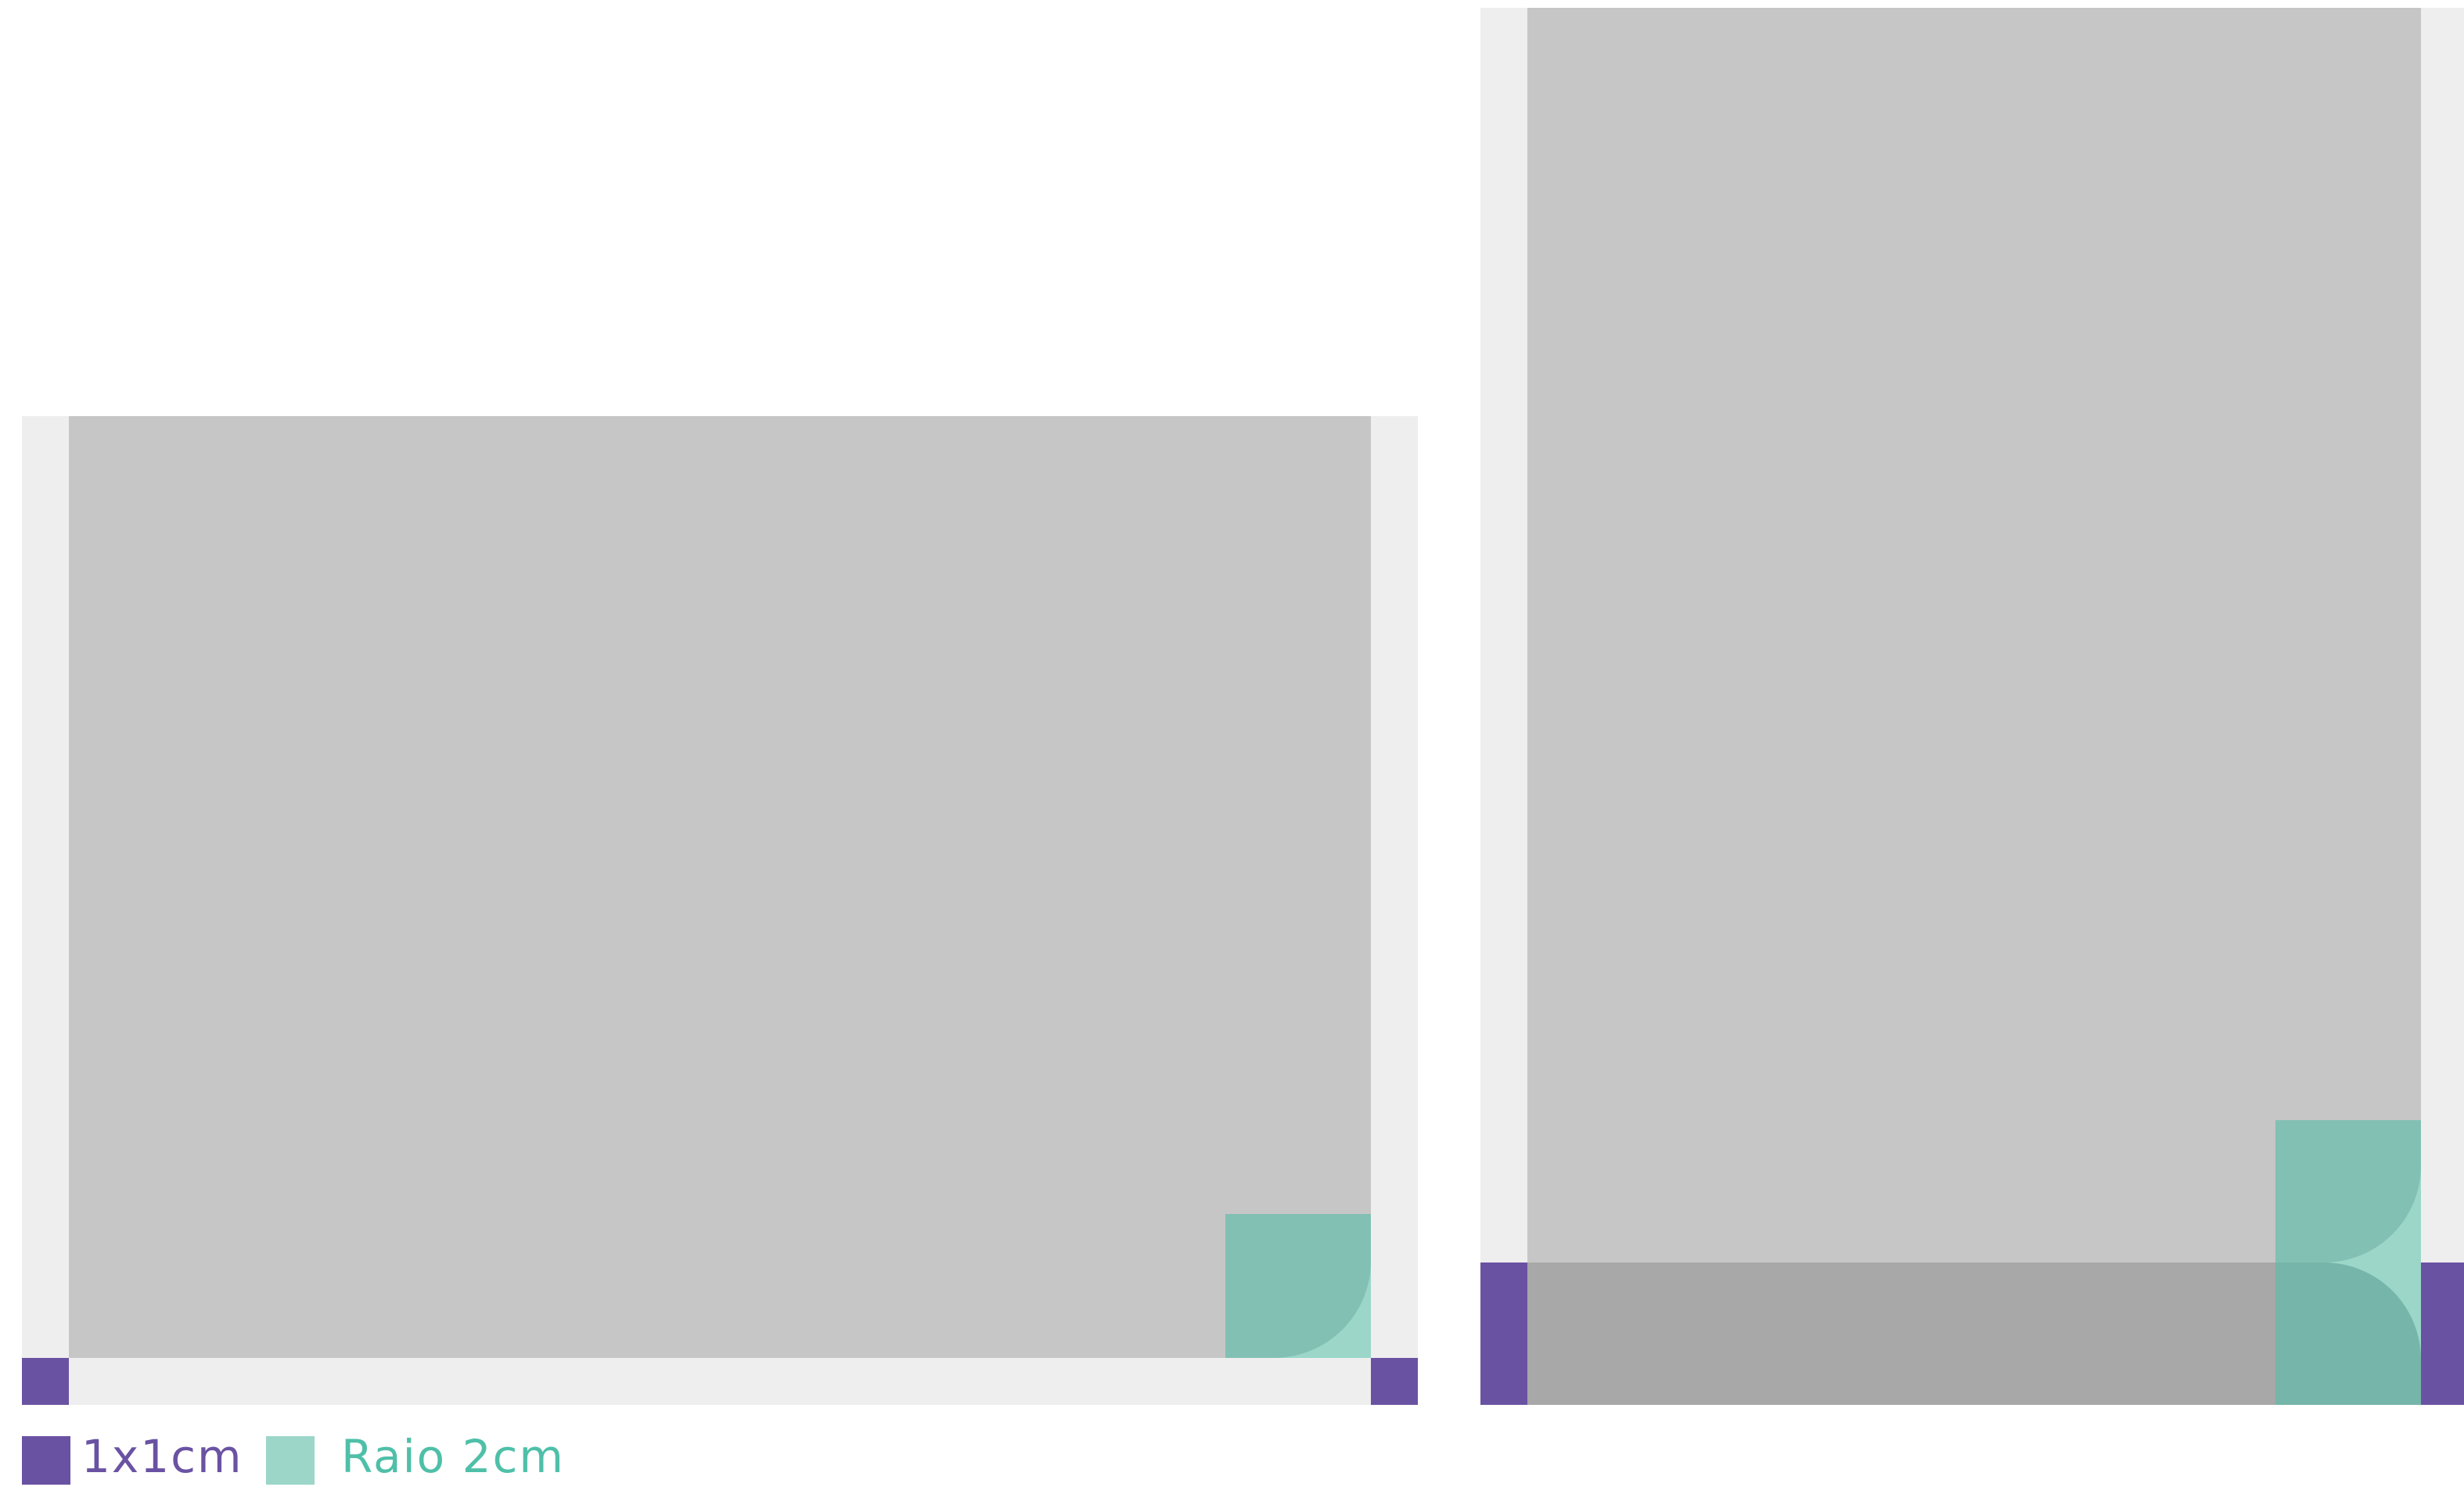 This screenshot has width=2464, height=1487. I want to click on portrait-radius-upper-shape, so click(2348, 1191).